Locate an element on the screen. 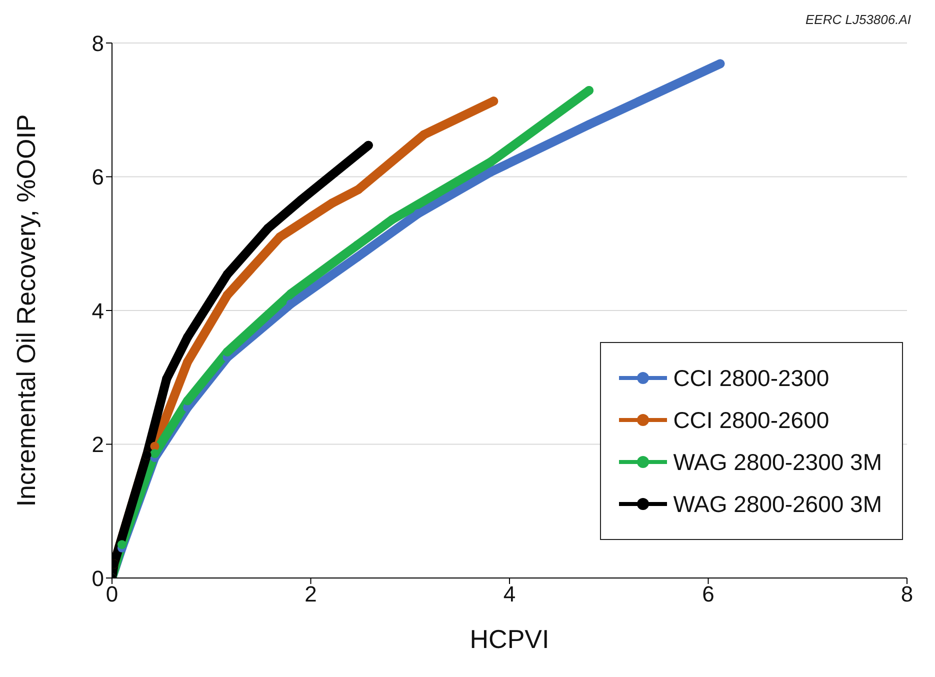 This screenshot has height=677, width=935. y-tick-label: 4 is located at coordinates (98, 311).